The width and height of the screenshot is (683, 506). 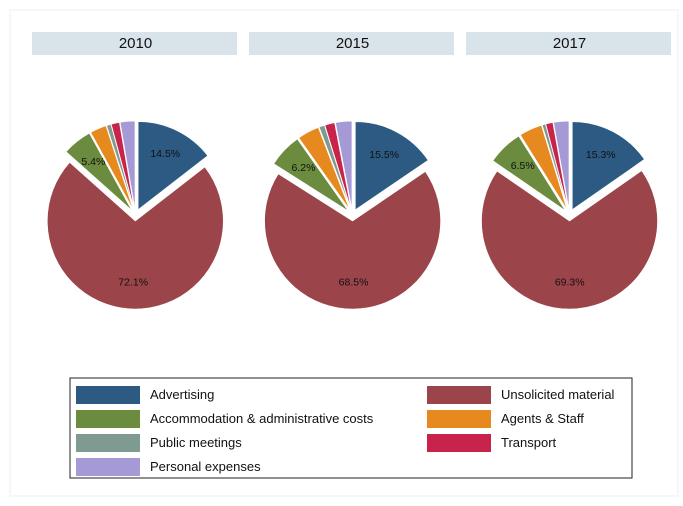 I want to click on panel-title: 2017, so click(x=569, y=43).